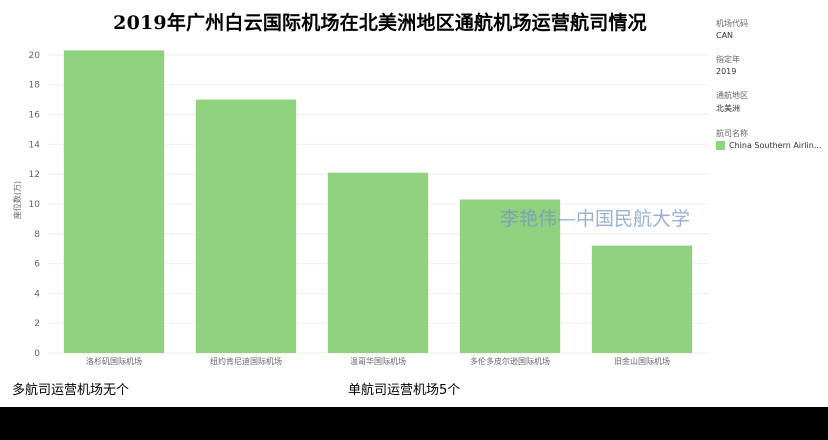 The height and width of the screenshot is (440, 828). I want to click on y-tick-label: 16, so click(35, 116).